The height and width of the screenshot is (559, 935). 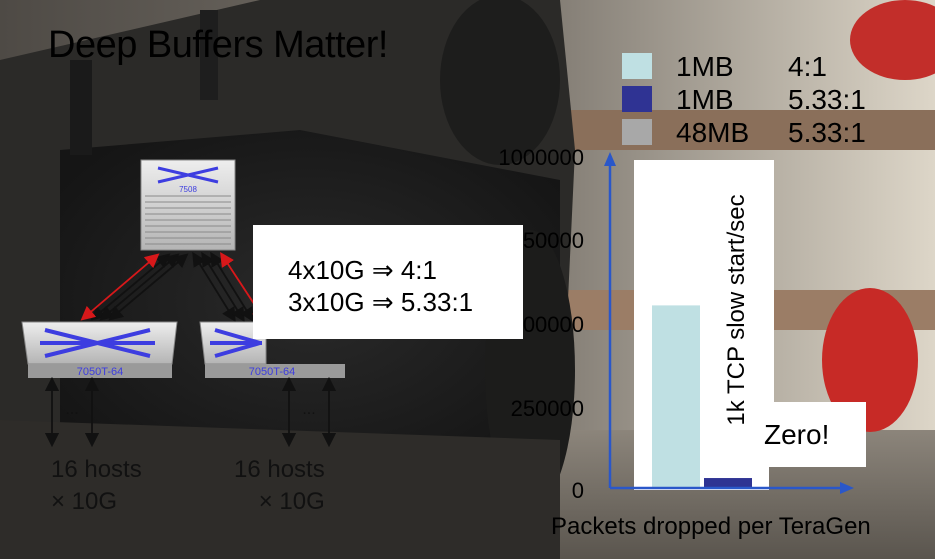 I want to click on host-links-right, so click(x=309, y=412).